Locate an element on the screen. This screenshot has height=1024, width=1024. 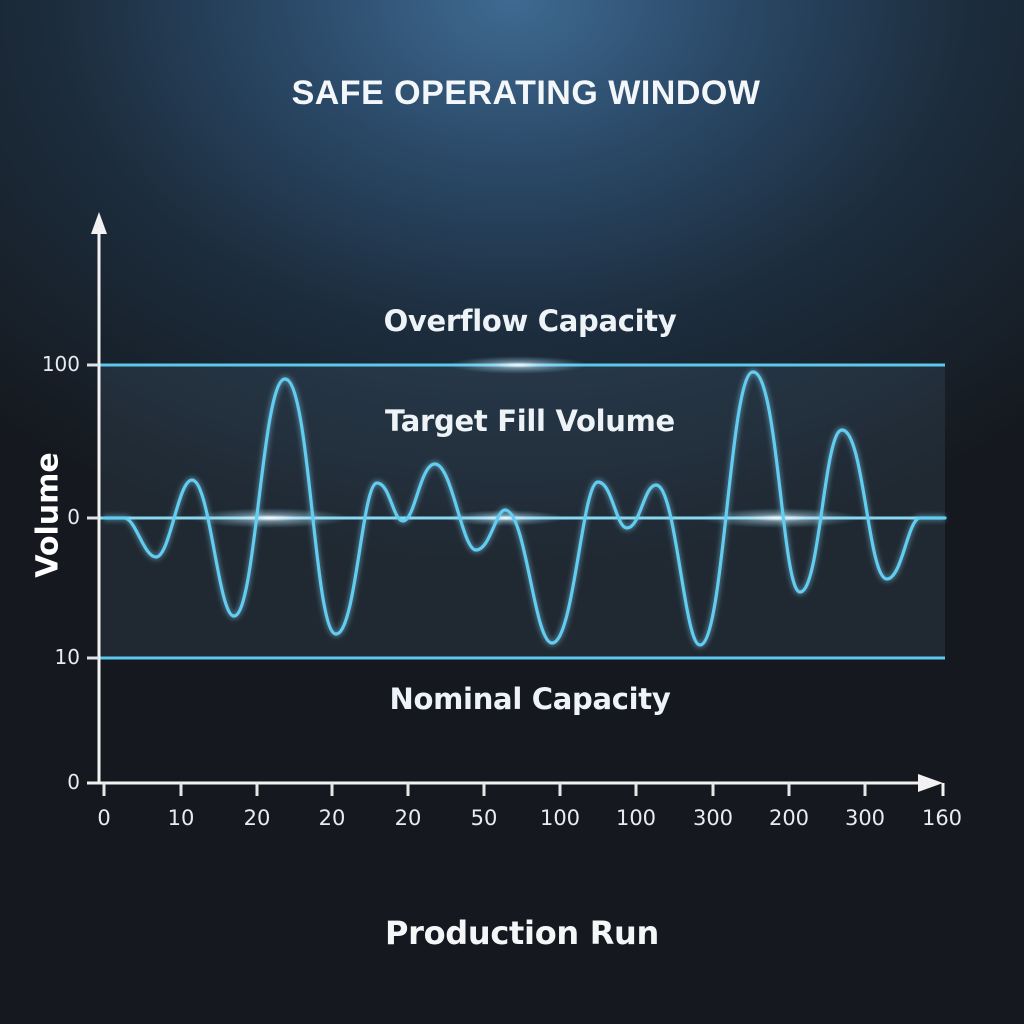
target-fill-volume-label: Target Fill Volume is located at coordinates (530, 421).